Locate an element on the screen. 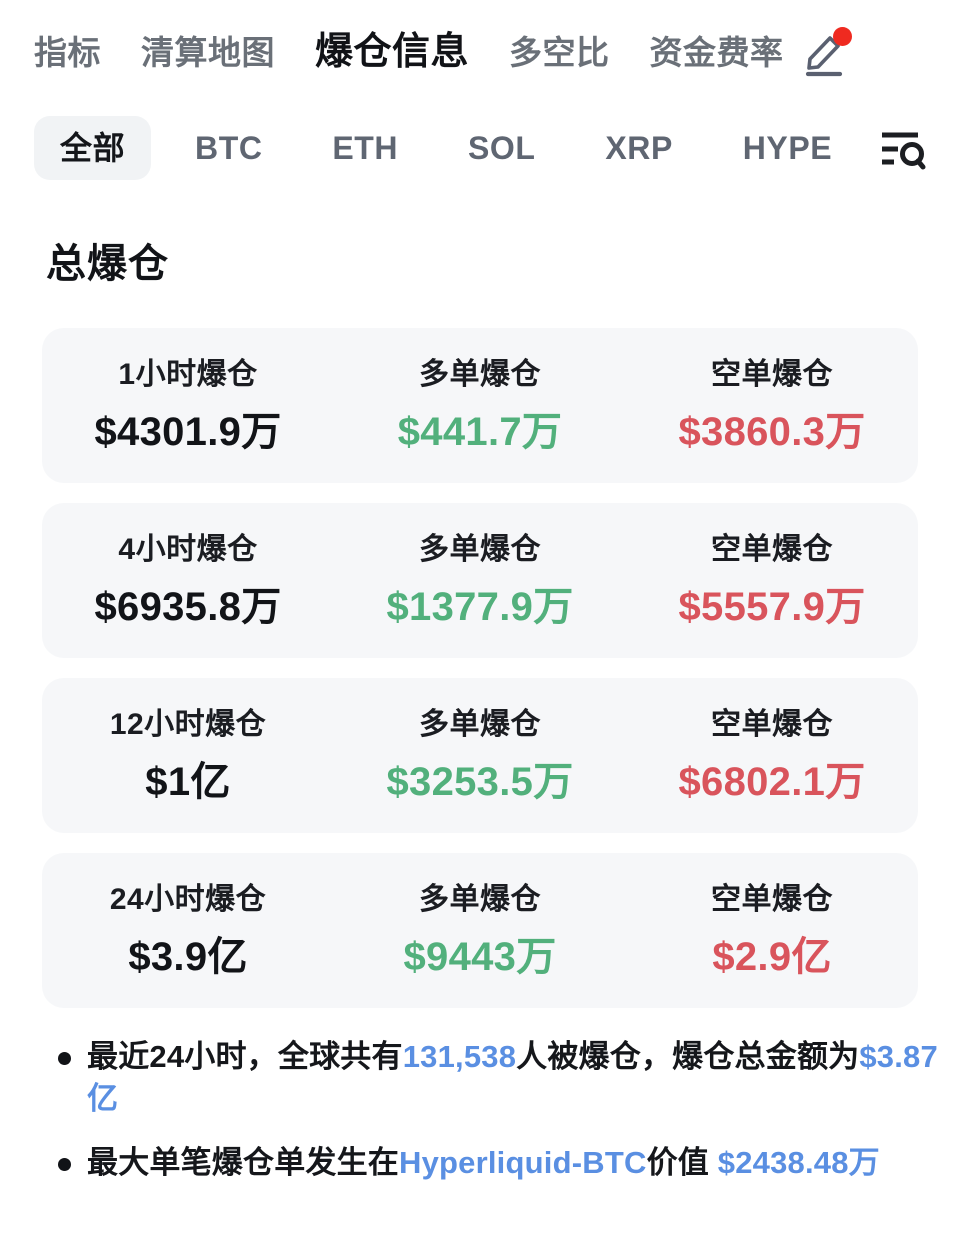 Image resolution: width=960 pixels, height=1234 pixels. card-cell-long: 多单爆仓 $441.7万 is located at coordinates (480, 405).